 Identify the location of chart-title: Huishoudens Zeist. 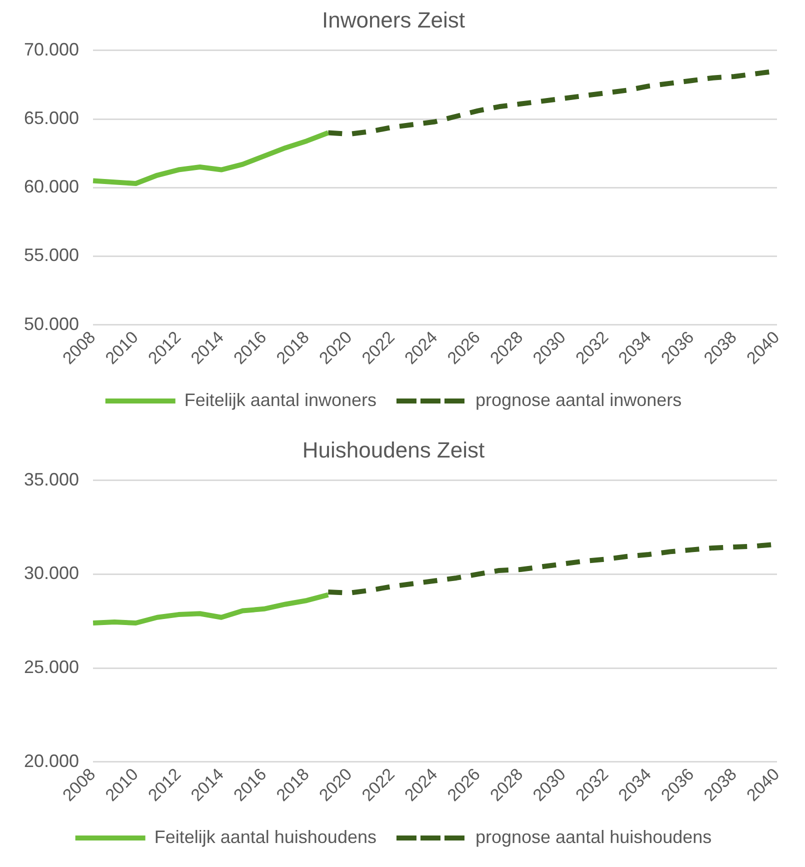
(393, 449).